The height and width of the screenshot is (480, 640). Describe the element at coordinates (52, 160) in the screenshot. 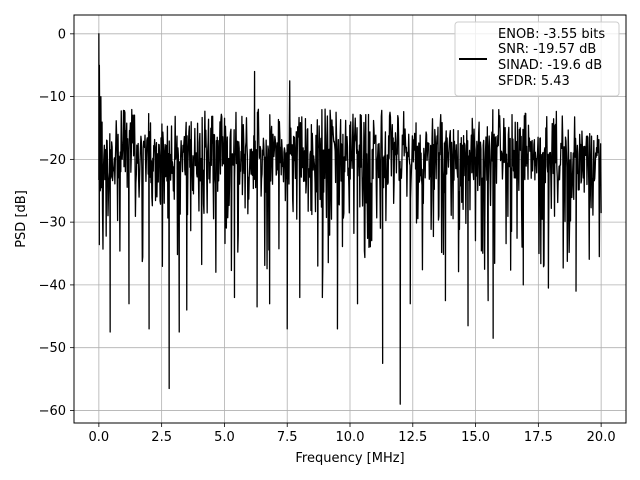

I see `y-tick-label: −20` at that location.